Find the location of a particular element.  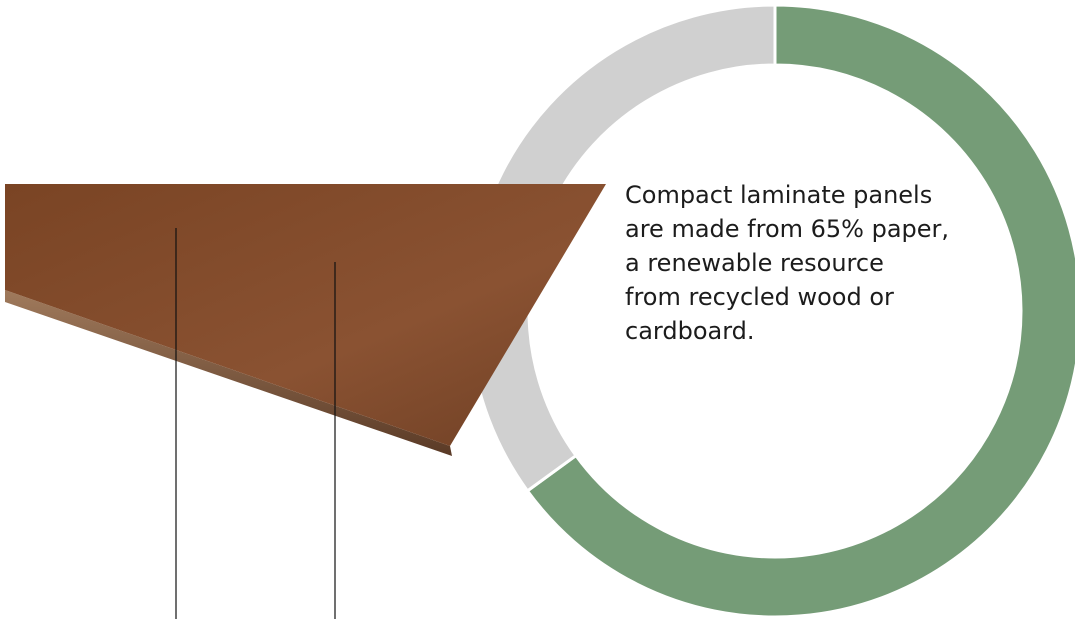

description-line: are made from 65% paper, is located at coordinates (787, 229).